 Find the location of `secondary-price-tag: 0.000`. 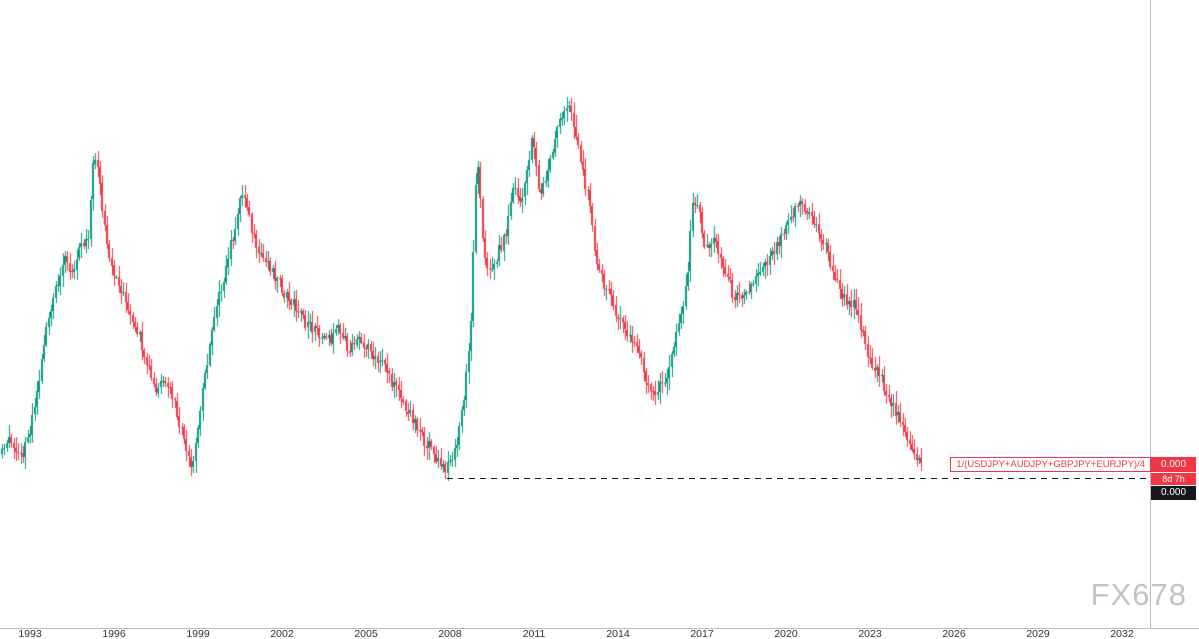

secondary-price-tag: 0.000 is located at coordinates (1173, 493).